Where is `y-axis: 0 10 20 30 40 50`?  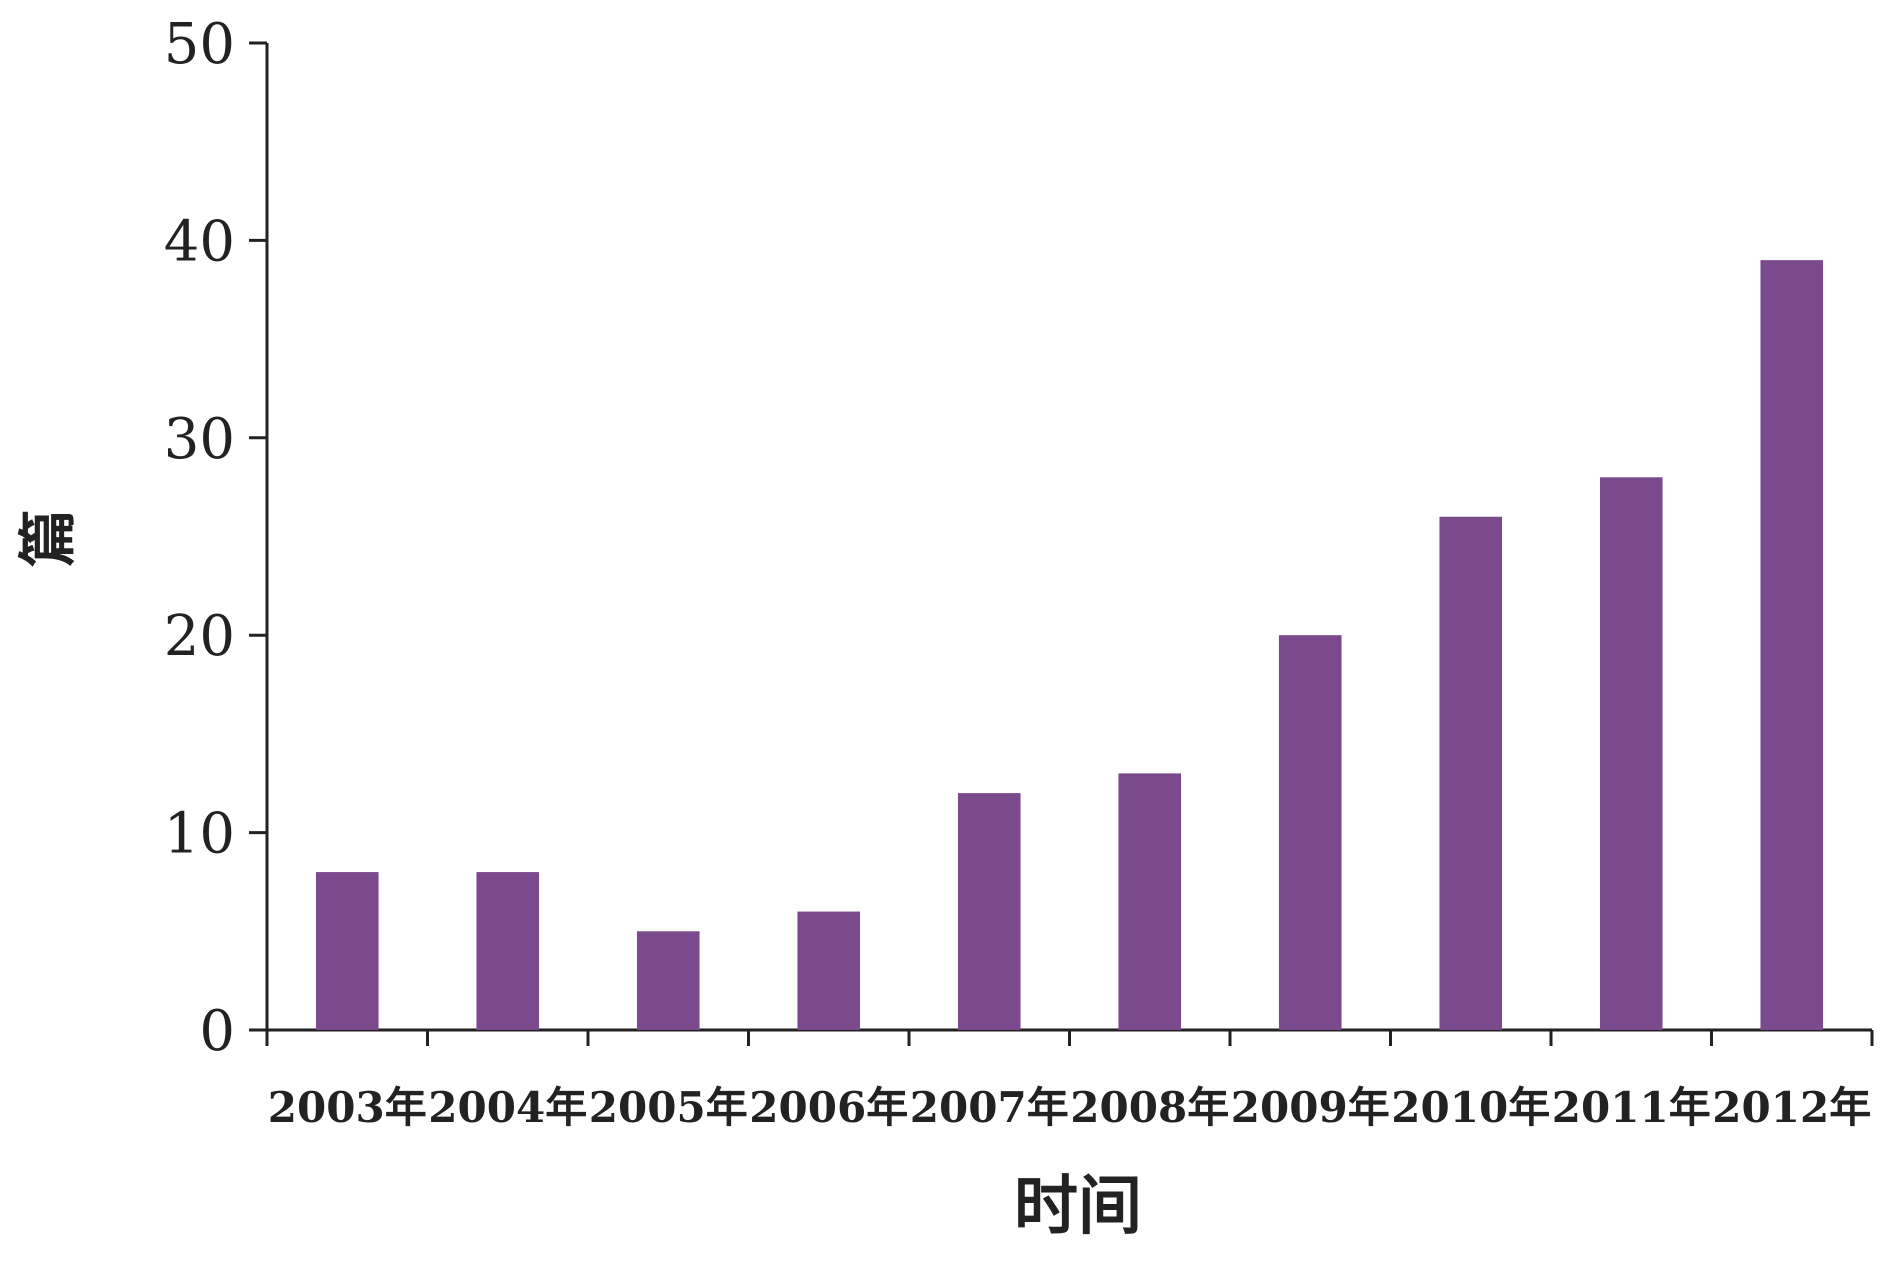
y-axis: 0 10 20 30 40 50 is located at coordinates (216, 538).